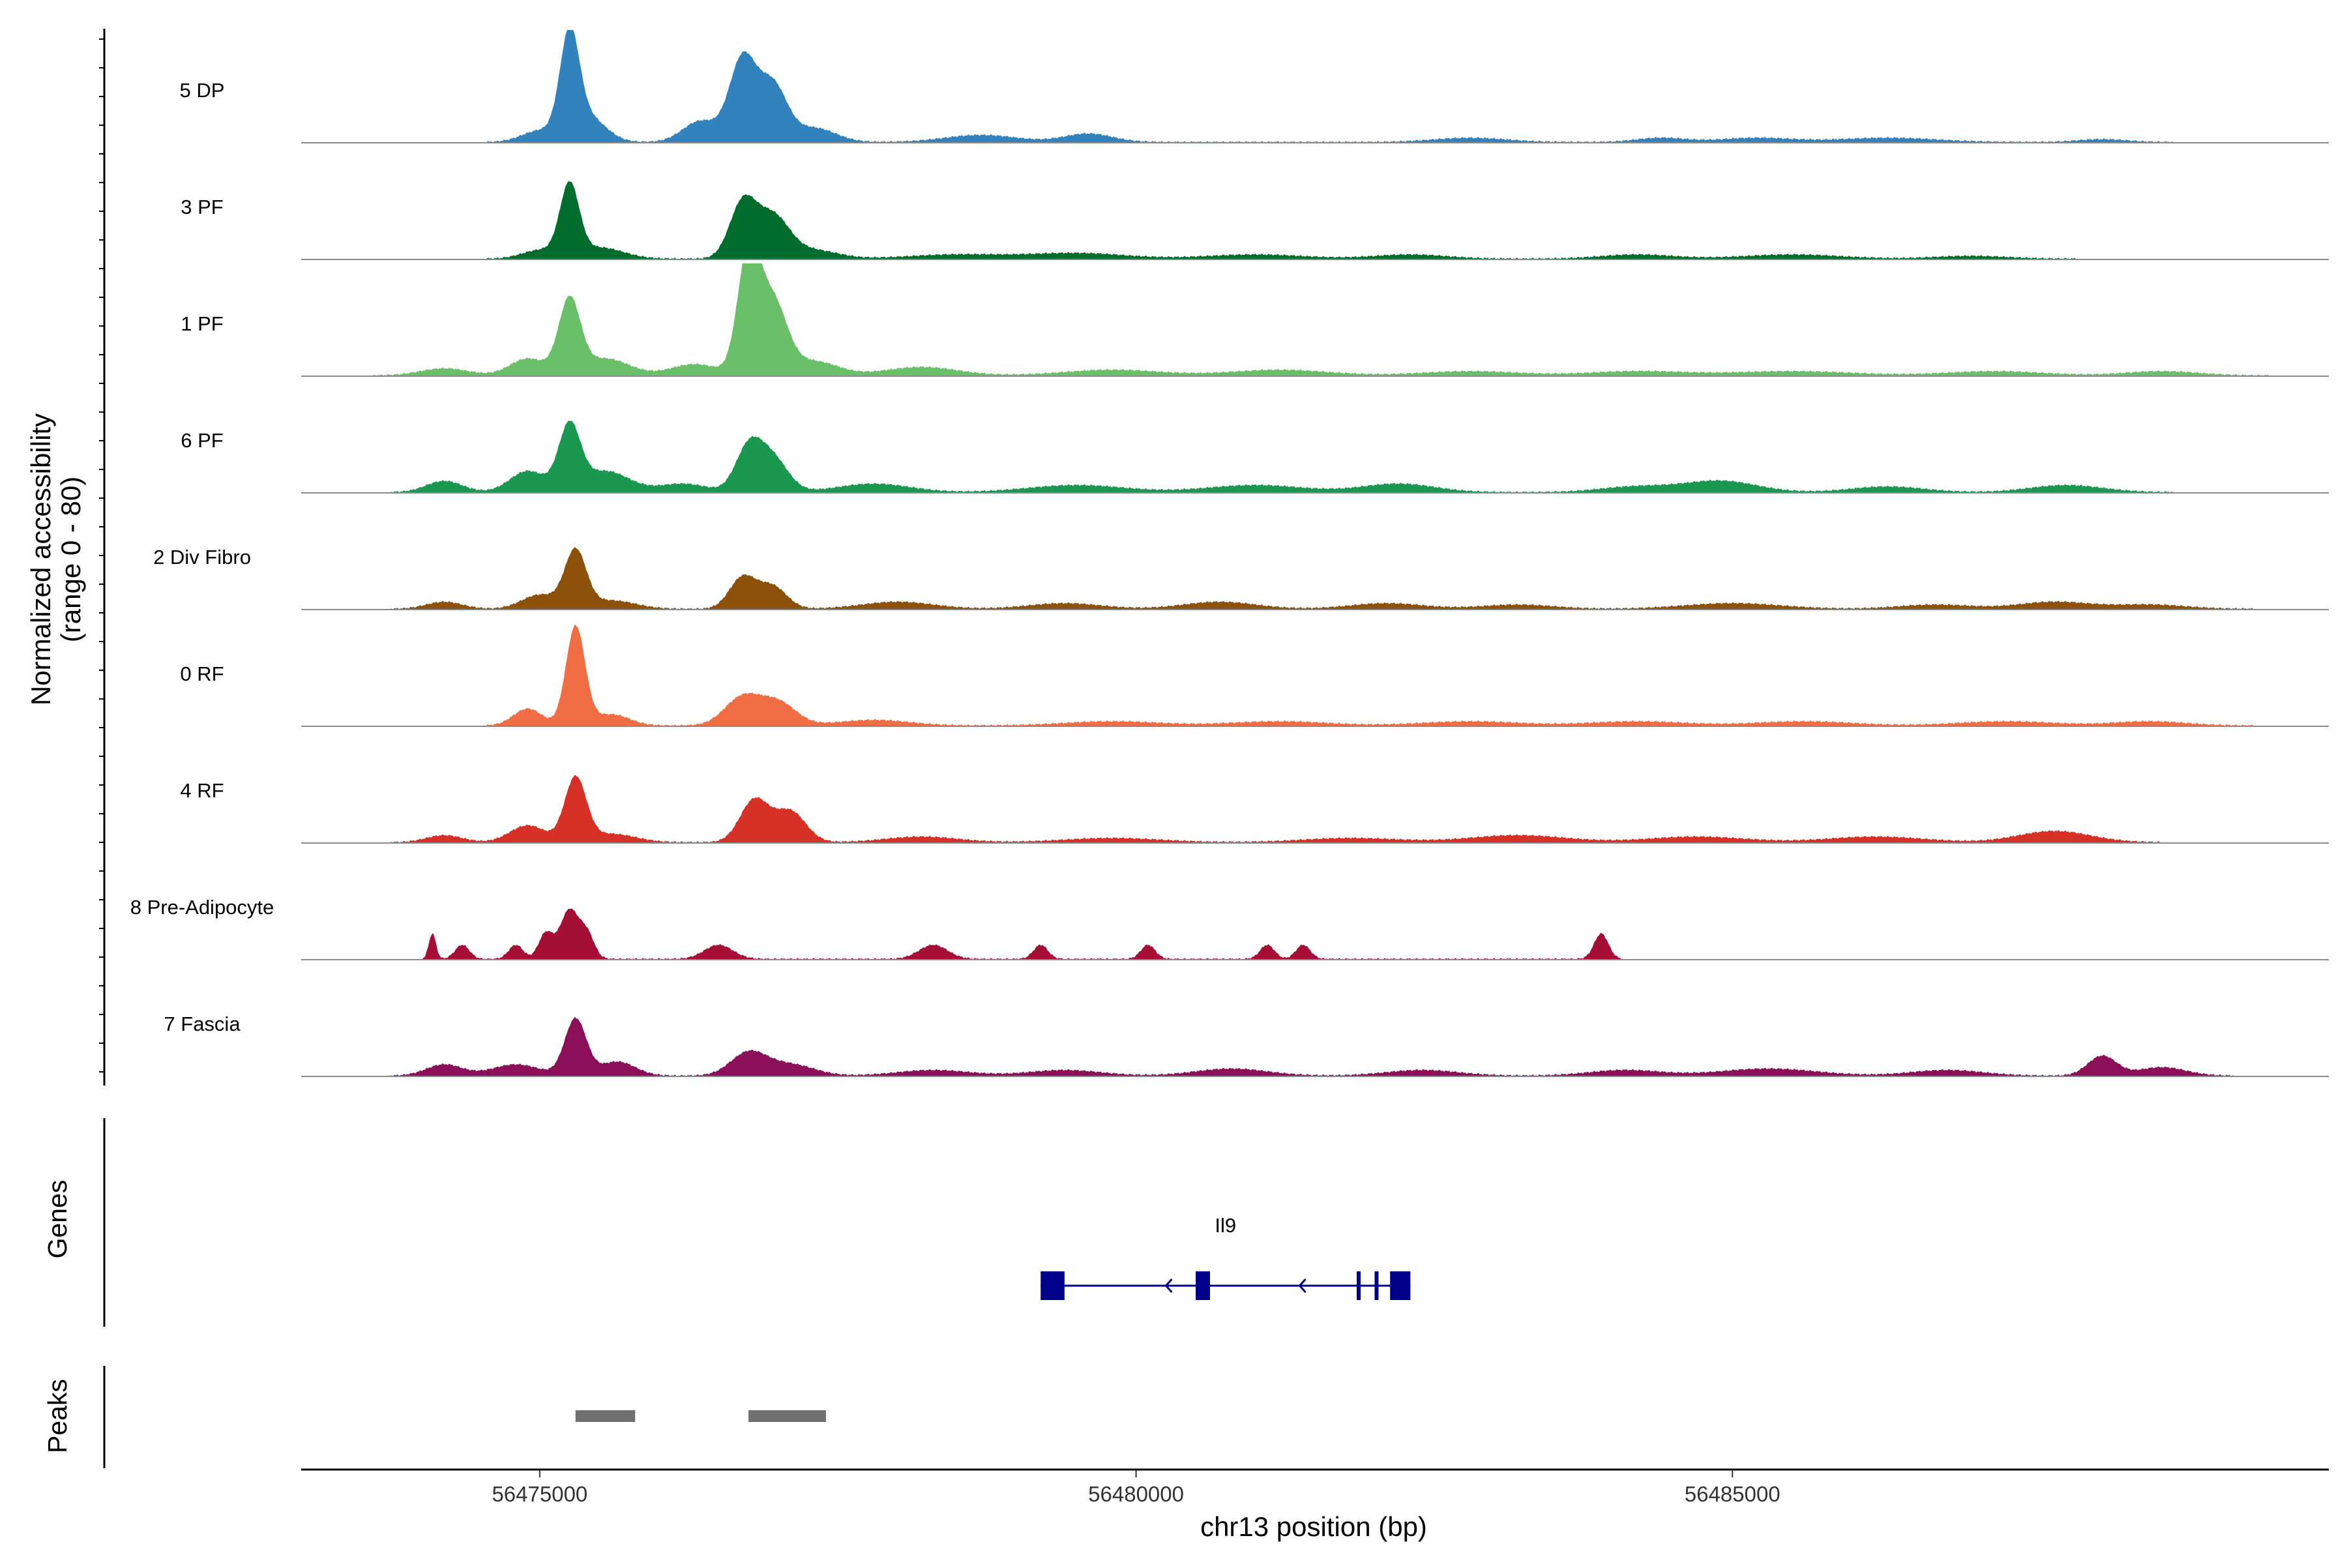 The width and height of the screenshot is (2347, 1568). I want to click on track-8-pre-adipocyte: 8 Pre-Adipocyte, so click(1229, 928).